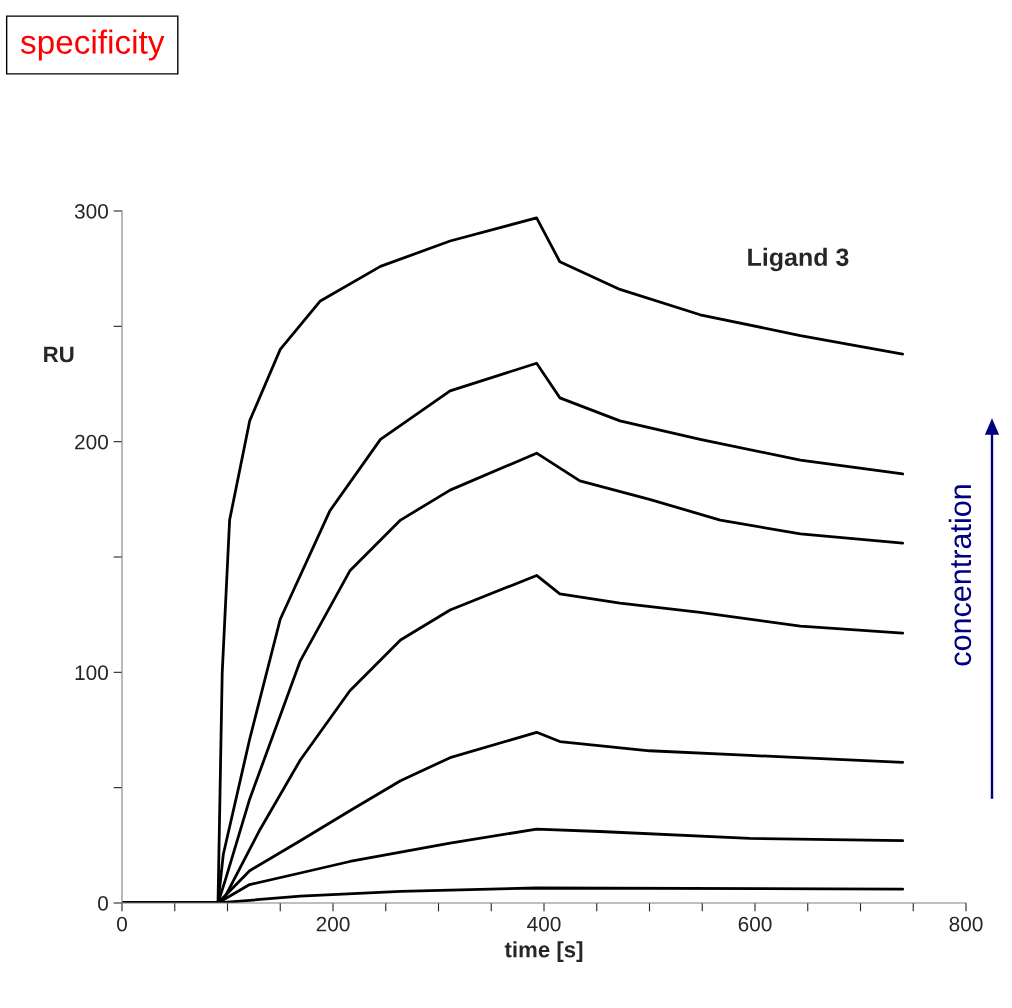  Describe the element at coordinates (333, 924) in the screenshot. I see `x-tick-label: 200` at that location.